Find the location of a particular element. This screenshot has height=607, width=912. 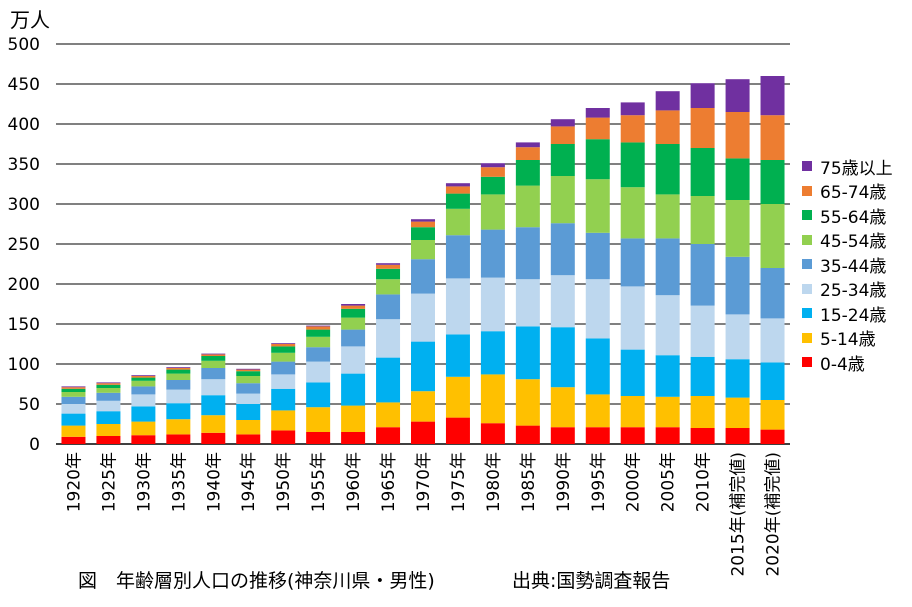

legend-item: 75歳以上 is located at coordinates (847, 166).